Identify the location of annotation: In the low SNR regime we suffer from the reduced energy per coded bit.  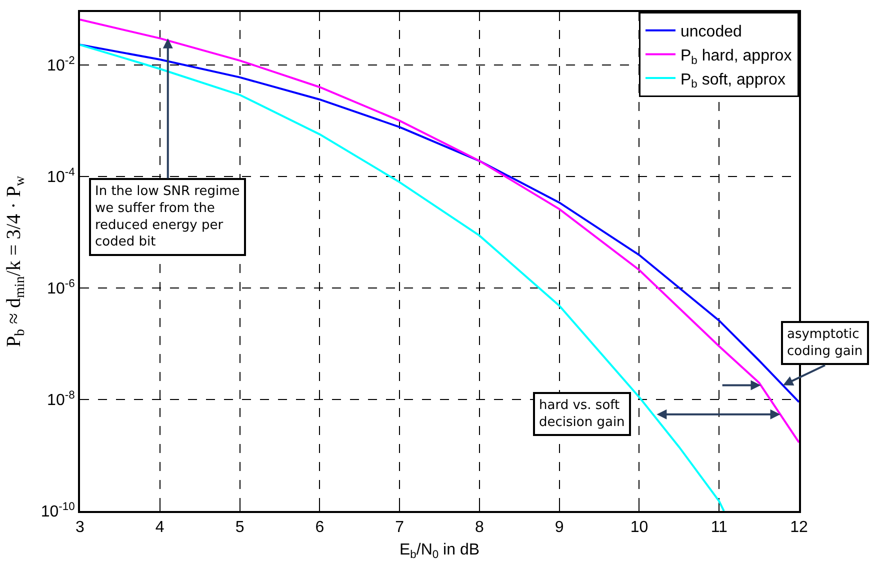
(167, 217).